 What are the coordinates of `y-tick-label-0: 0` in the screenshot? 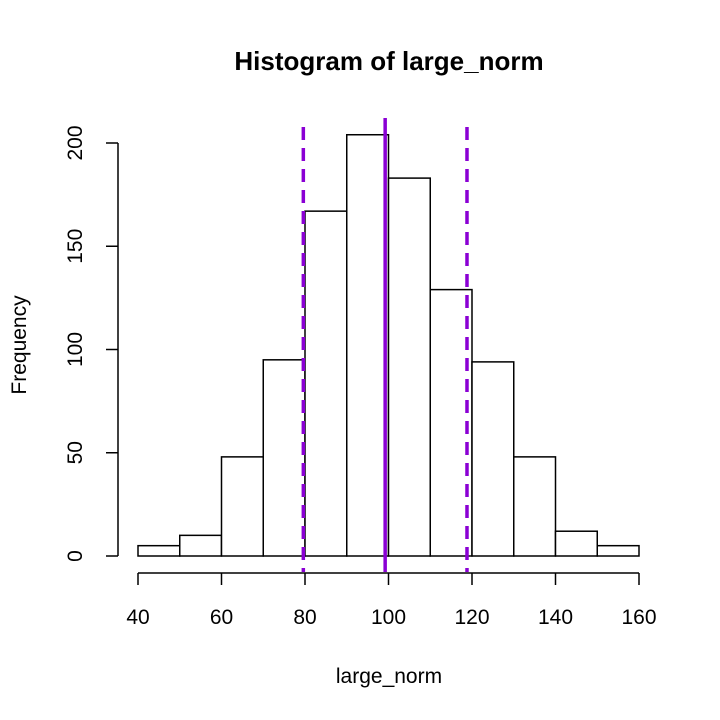 It's located at (75, 556).